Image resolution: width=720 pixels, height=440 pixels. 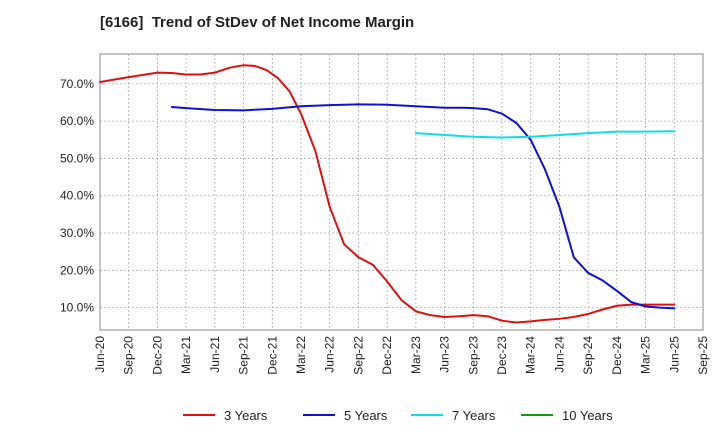 What do you see at coordinates (301, 355) in the screenshot?
I see `x-tick-label: Mar-22` at bounding box center [301, 355].